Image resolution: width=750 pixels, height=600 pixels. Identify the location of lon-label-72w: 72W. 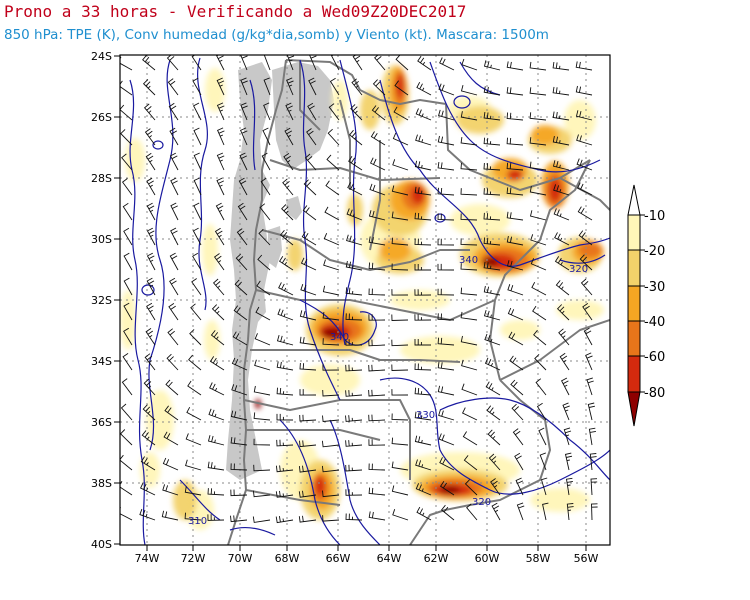
(193, 558).